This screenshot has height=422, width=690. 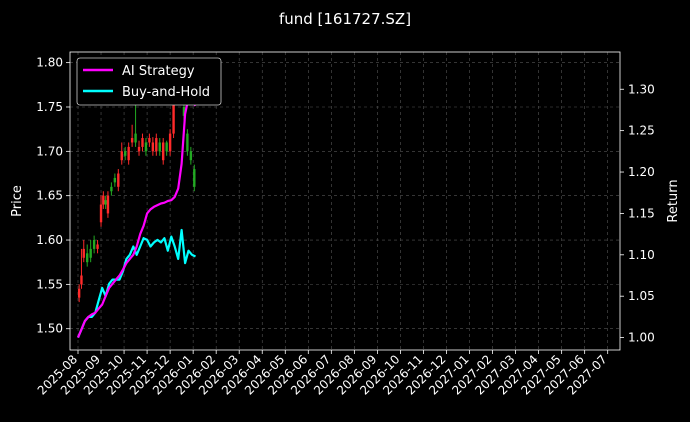 What do you see at coordinates (136, 283) in the screenshot?
I see `series-line-buy-and-hold` at bounding box center [136, 283].